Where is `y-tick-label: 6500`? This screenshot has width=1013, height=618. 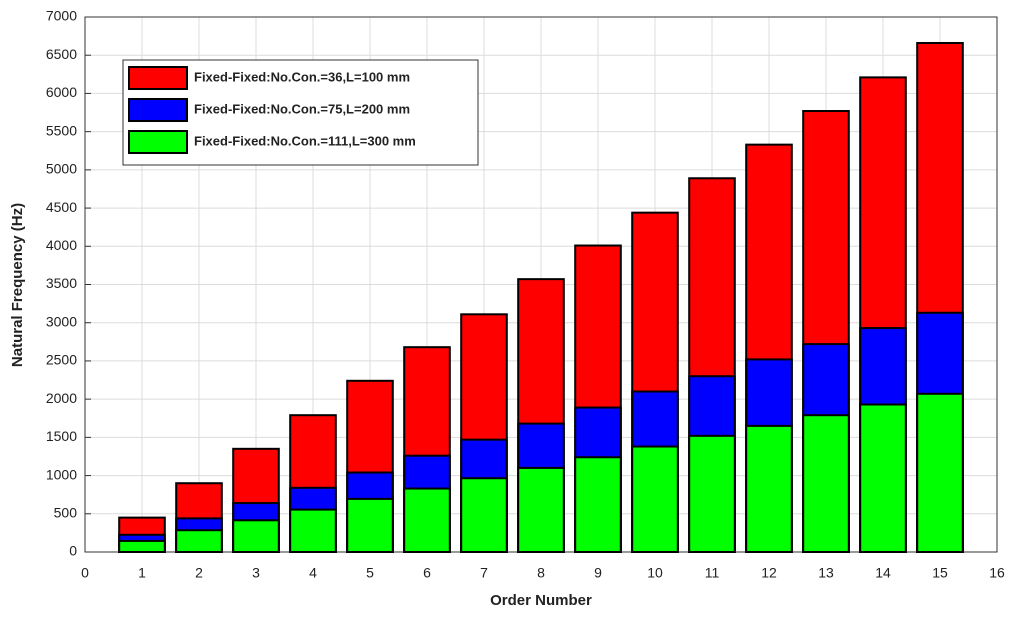 y-tick-label: 6500 is located at coordinates (61, 54).